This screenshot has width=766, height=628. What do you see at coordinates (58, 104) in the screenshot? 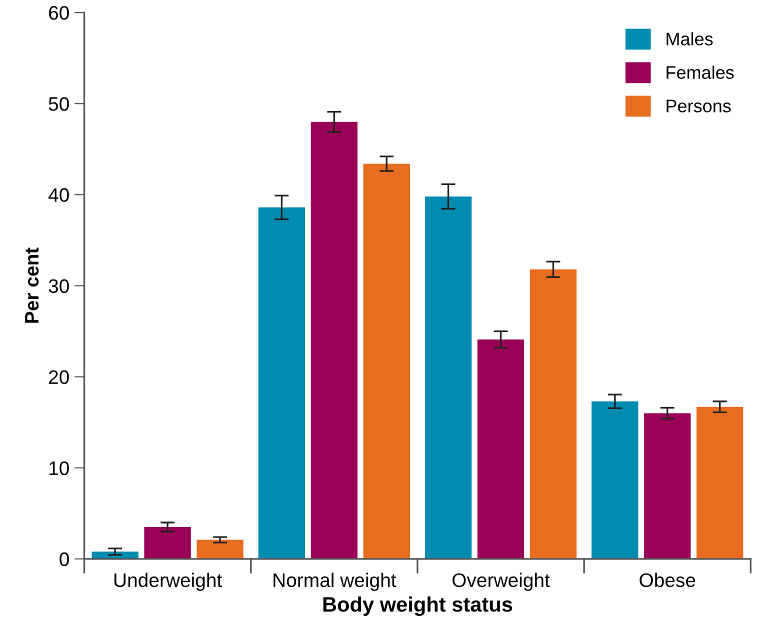
I see `y-tick-label: 50` at bounding box center [58, 104].